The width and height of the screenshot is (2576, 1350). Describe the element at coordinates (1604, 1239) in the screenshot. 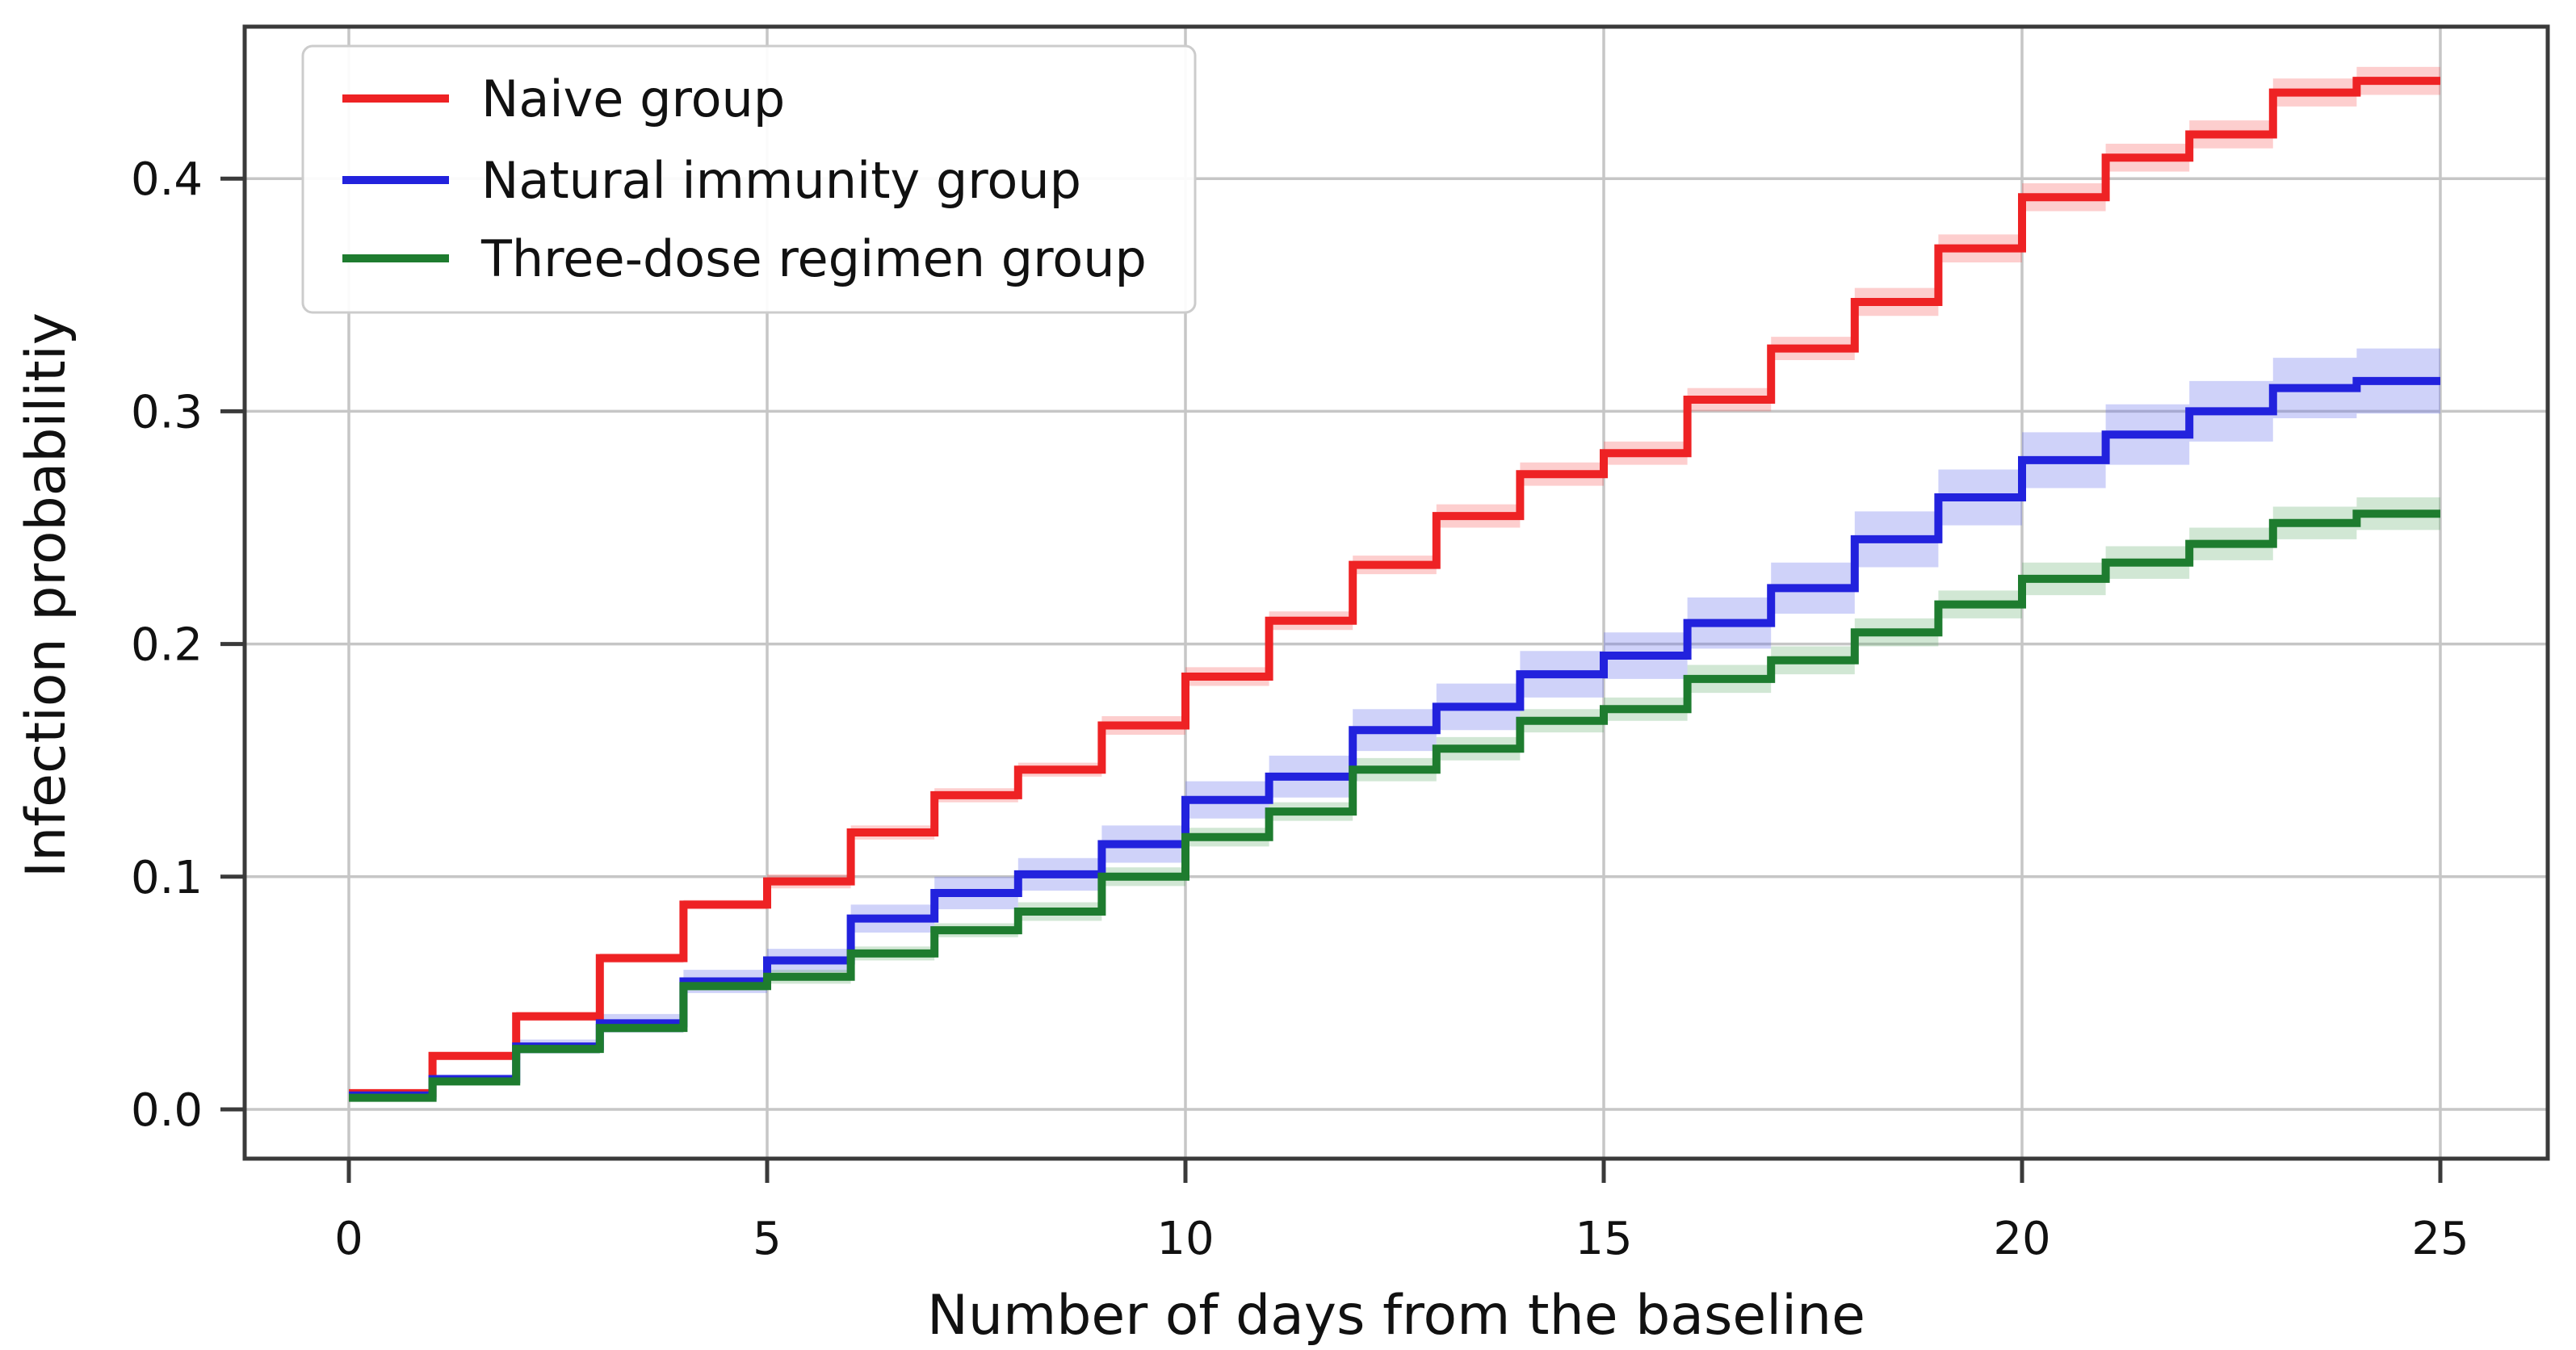

I see `x-tick-label-3: 15` at that location.